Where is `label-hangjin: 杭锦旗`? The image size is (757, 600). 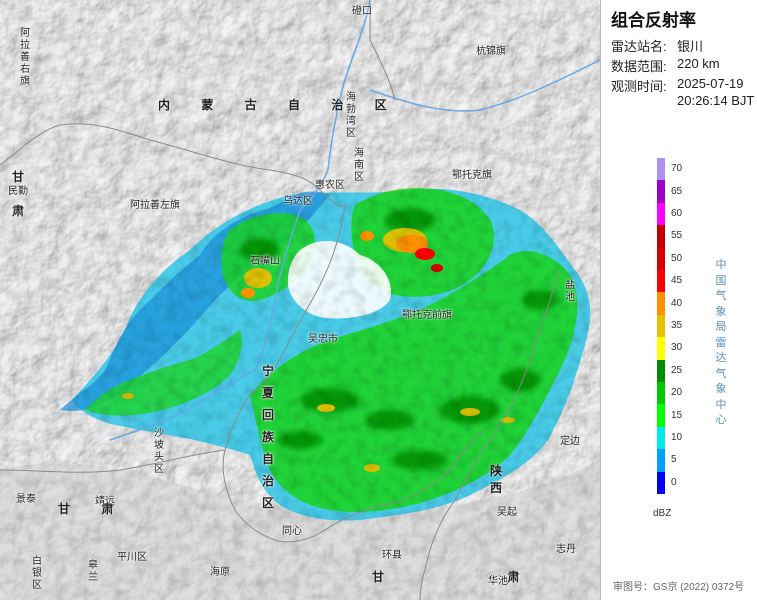
label-hangjin: 杭锦旗 is located at coordinates (491, 51).